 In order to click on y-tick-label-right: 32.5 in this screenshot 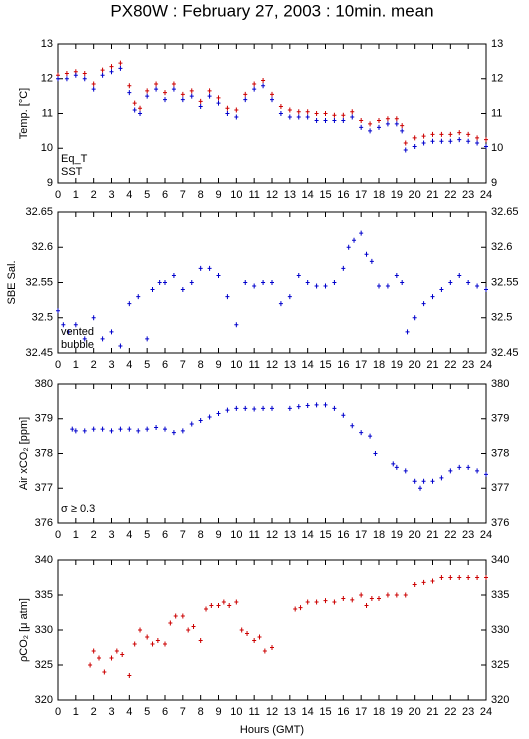, I will do `click(501, 318)`.